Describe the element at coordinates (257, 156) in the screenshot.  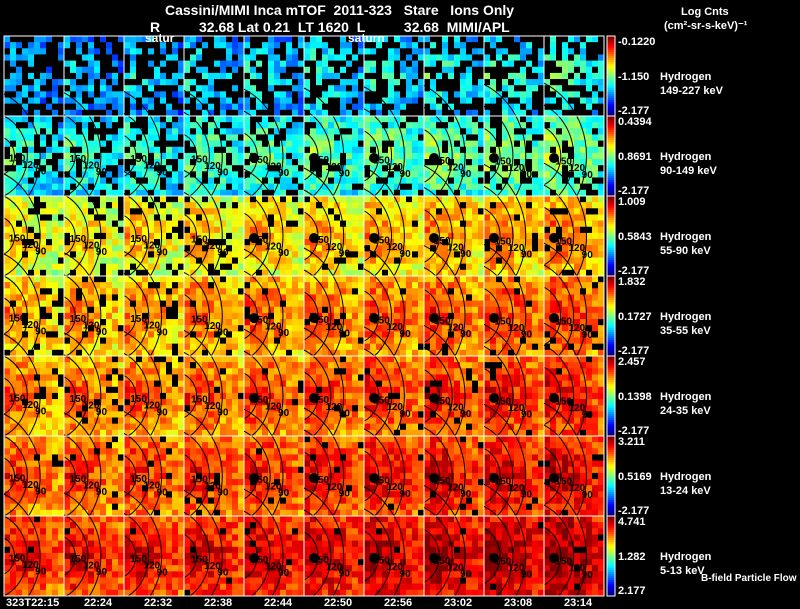
I see `contour-line` at that location.